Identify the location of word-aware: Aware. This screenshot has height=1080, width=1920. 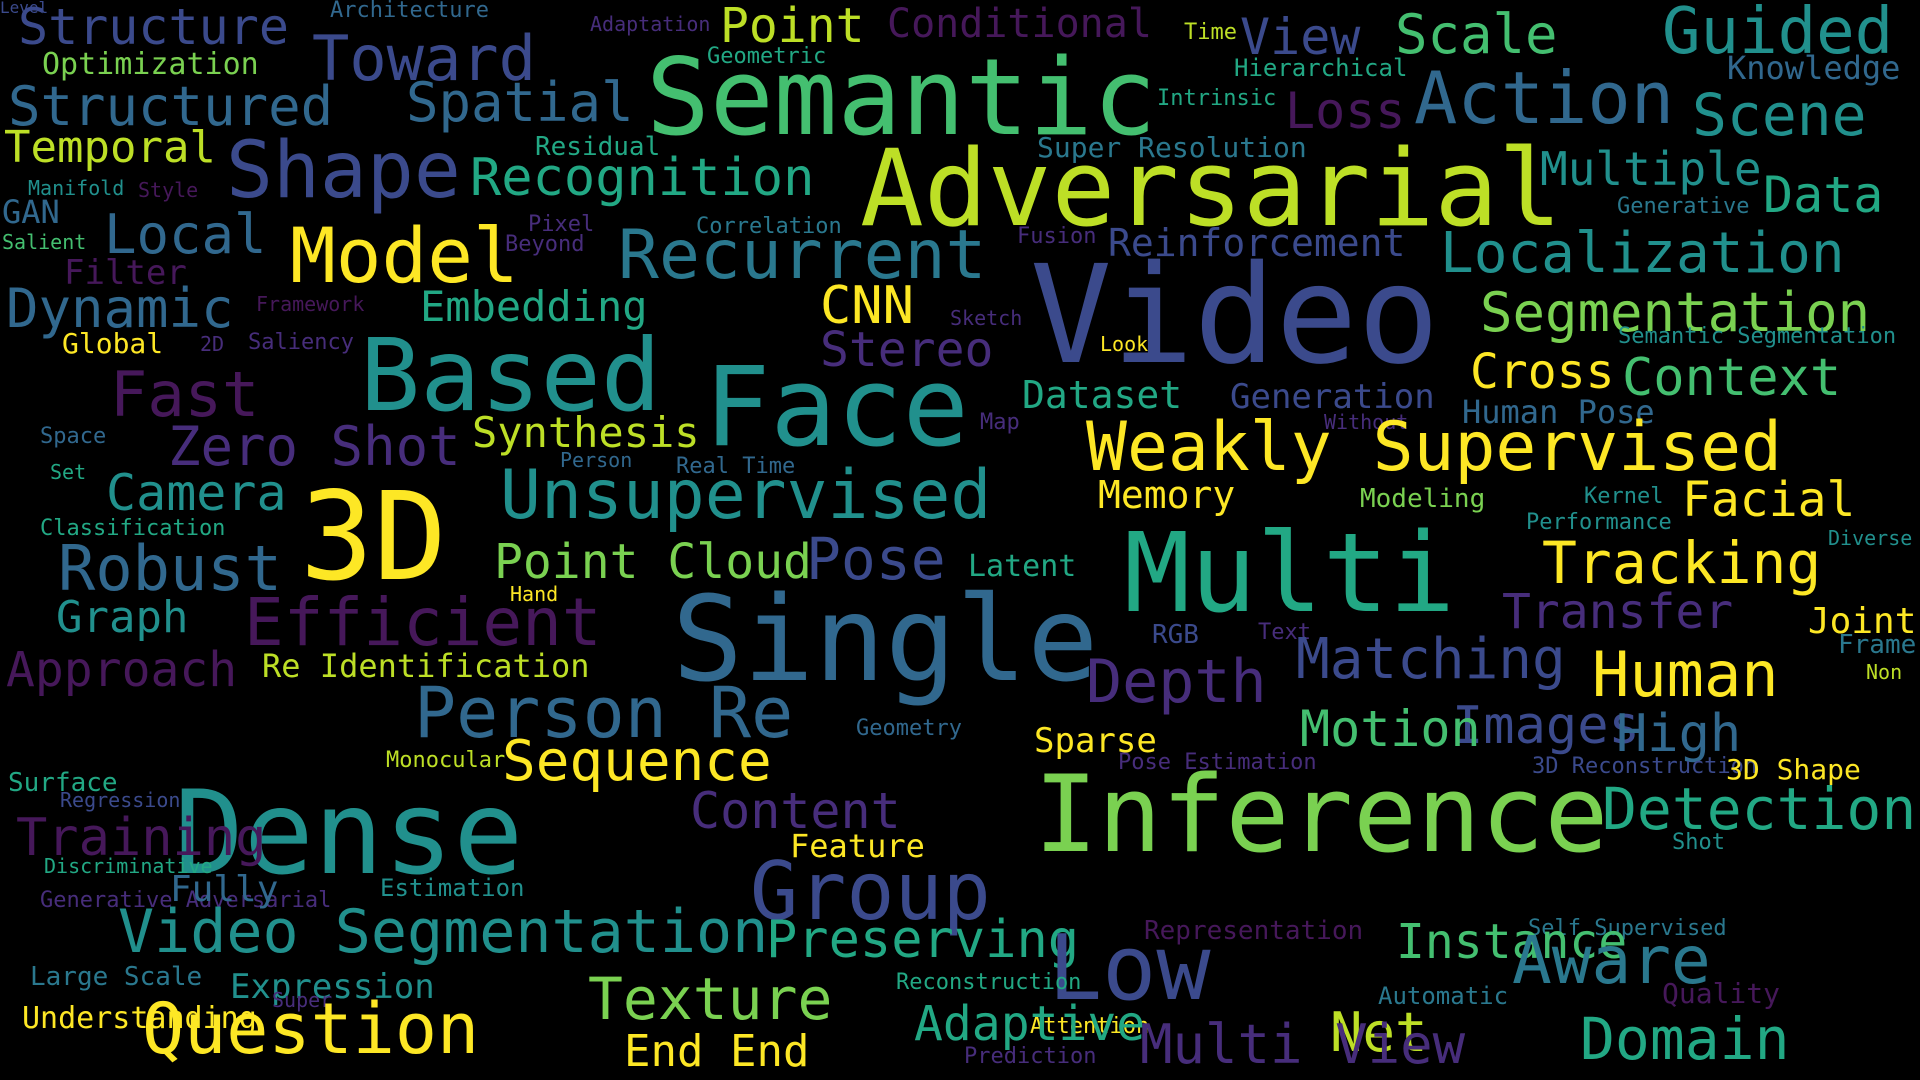
(1611, 960).